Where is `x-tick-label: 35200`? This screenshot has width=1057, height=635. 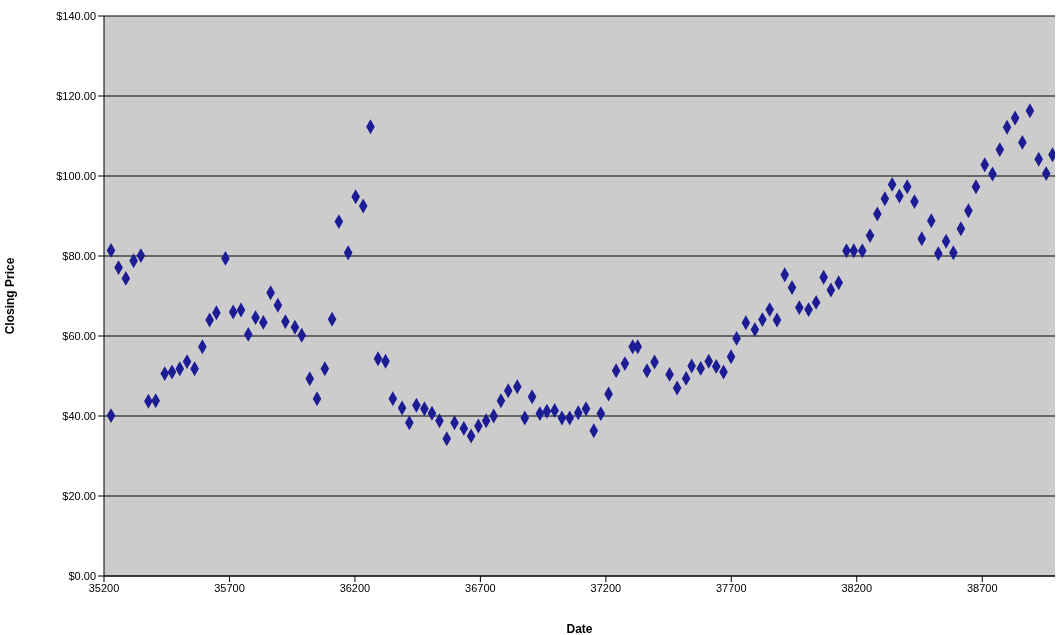
x-tick-label: 35200 is located at coordinates (104, 587).